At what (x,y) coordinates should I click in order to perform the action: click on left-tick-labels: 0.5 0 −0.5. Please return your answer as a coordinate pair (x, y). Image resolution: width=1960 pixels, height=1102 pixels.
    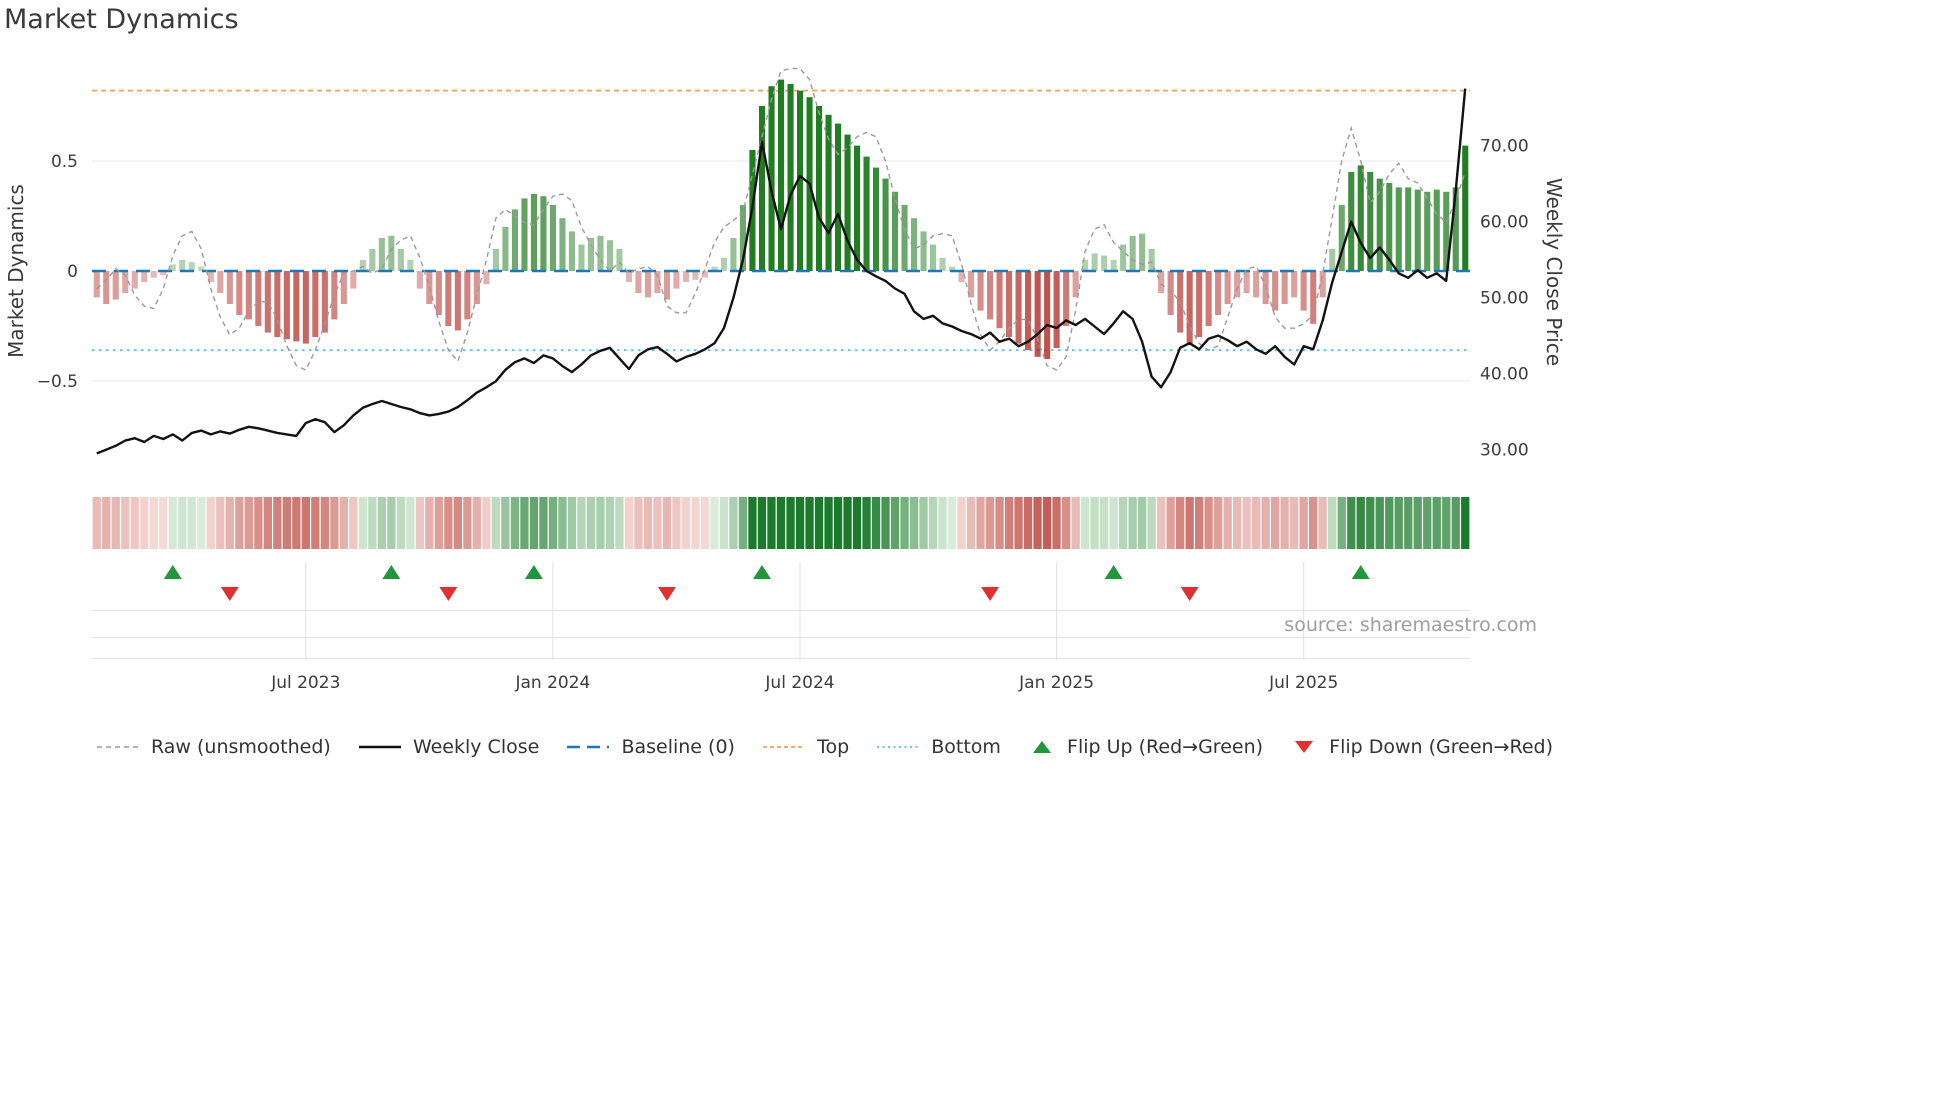
    Looking at the image, I should click on (57, 272).